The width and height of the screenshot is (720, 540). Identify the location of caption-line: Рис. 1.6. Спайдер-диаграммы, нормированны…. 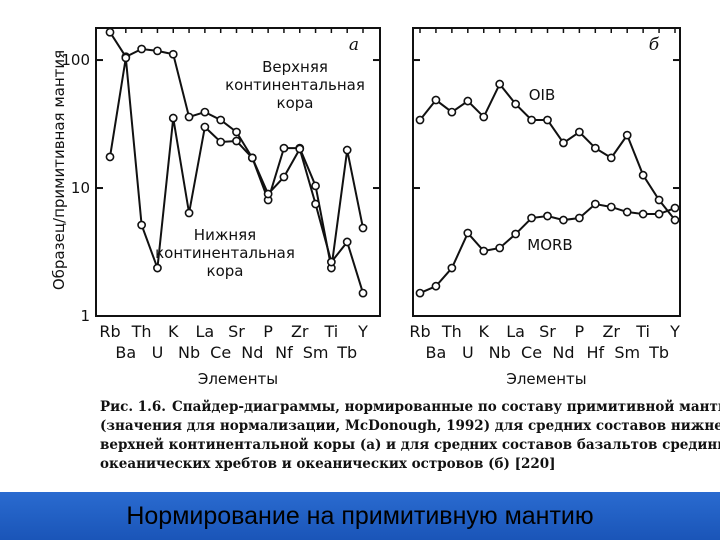
(410, 407).